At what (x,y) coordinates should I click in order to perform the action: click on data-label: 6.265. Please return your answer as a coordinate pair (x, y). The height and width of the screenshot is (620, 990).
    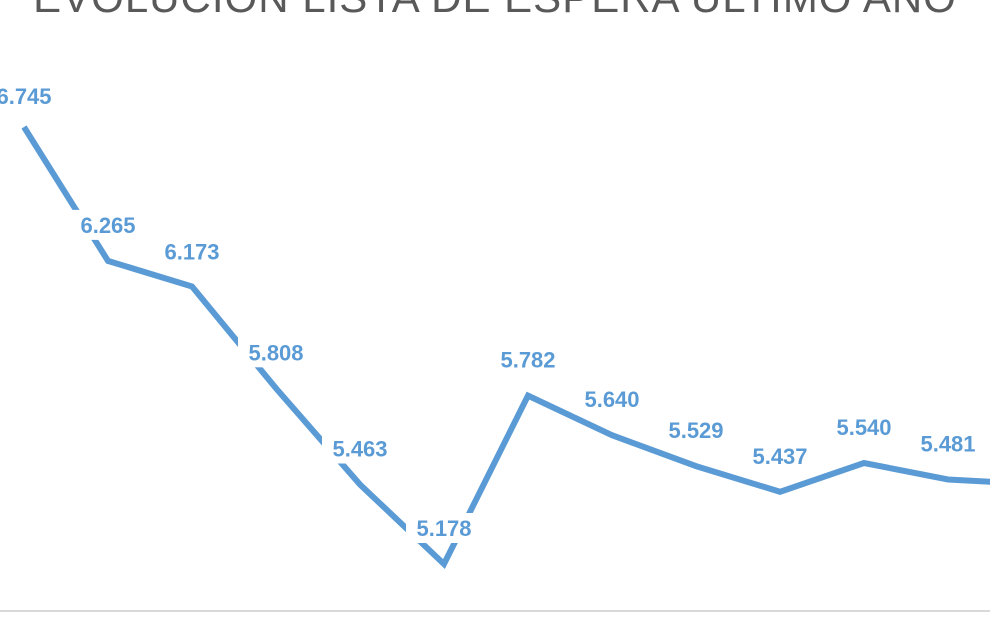
    Looking at the image, I should click on (107, 225).